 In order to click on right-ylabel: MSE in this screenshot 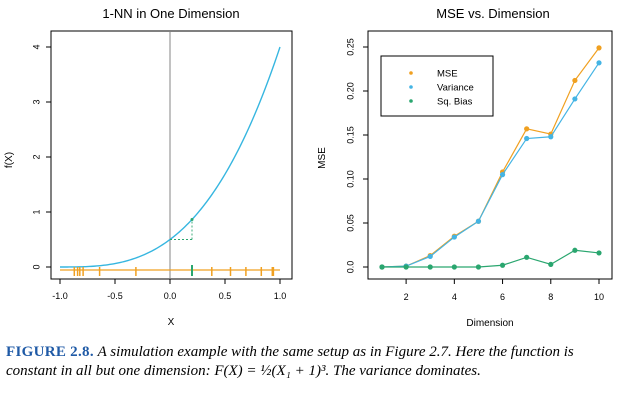, I will do `click(322, 158)`.